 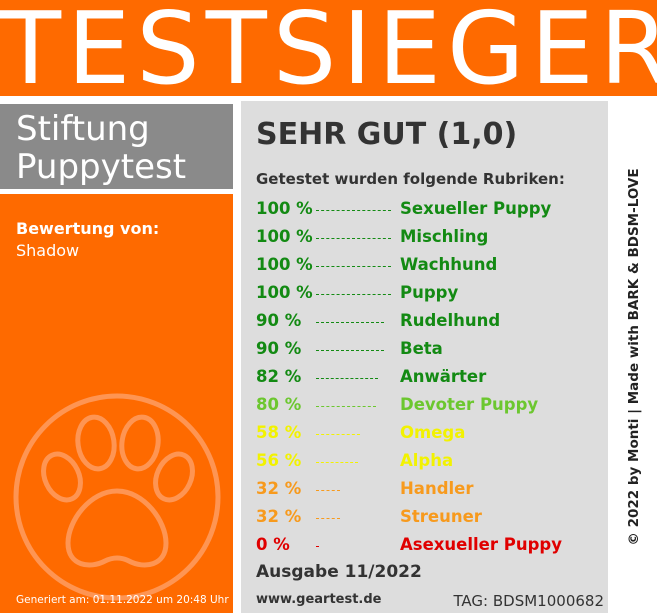 What do you see at coordinates (279, 376) in the screenshot?
I see `category-percent: 82 %` at bounding box center [279, 376].